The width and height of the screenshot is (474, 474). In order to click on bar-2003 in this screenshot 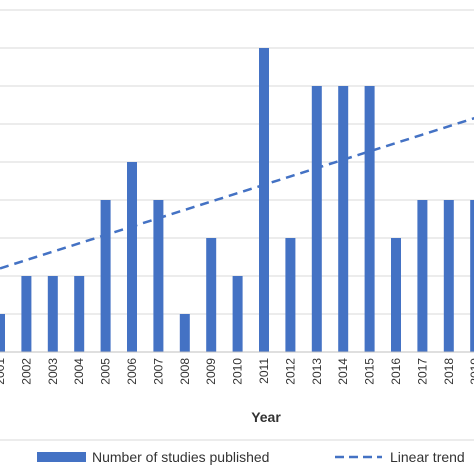, I will do `click(52, 314)`.